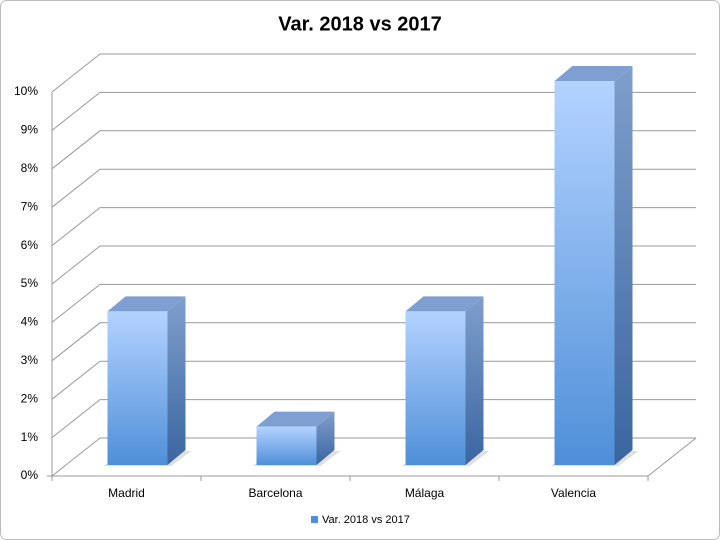 The width and height of the screenshot is (720, 540). What do you see at coordinates (26, 91) in the screenshot?
I see `y-tick-label: 10%` at bounding box center [26, 91].